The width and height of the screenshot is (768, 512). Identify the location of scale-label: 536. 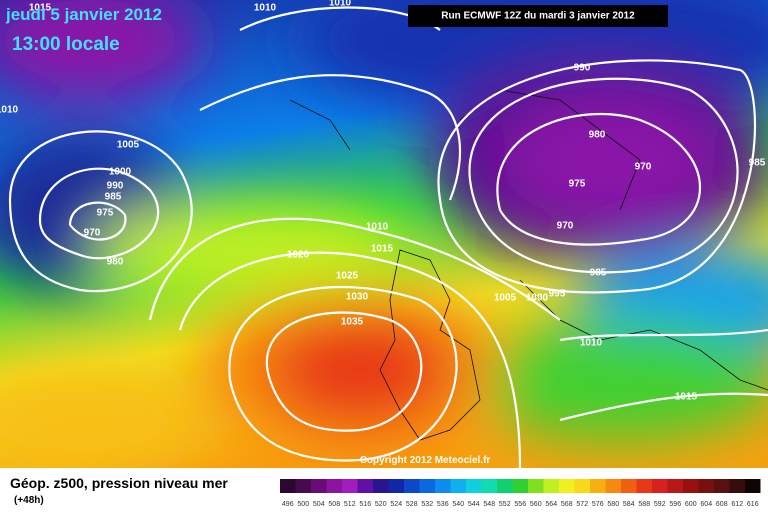
(443, 504).